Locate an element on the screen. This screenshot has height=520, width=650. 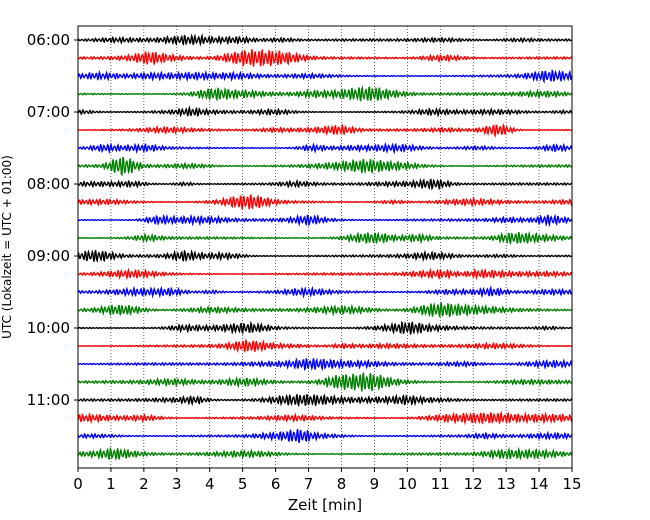
x-tick-label: 12 is located at coordinates (473, 484).